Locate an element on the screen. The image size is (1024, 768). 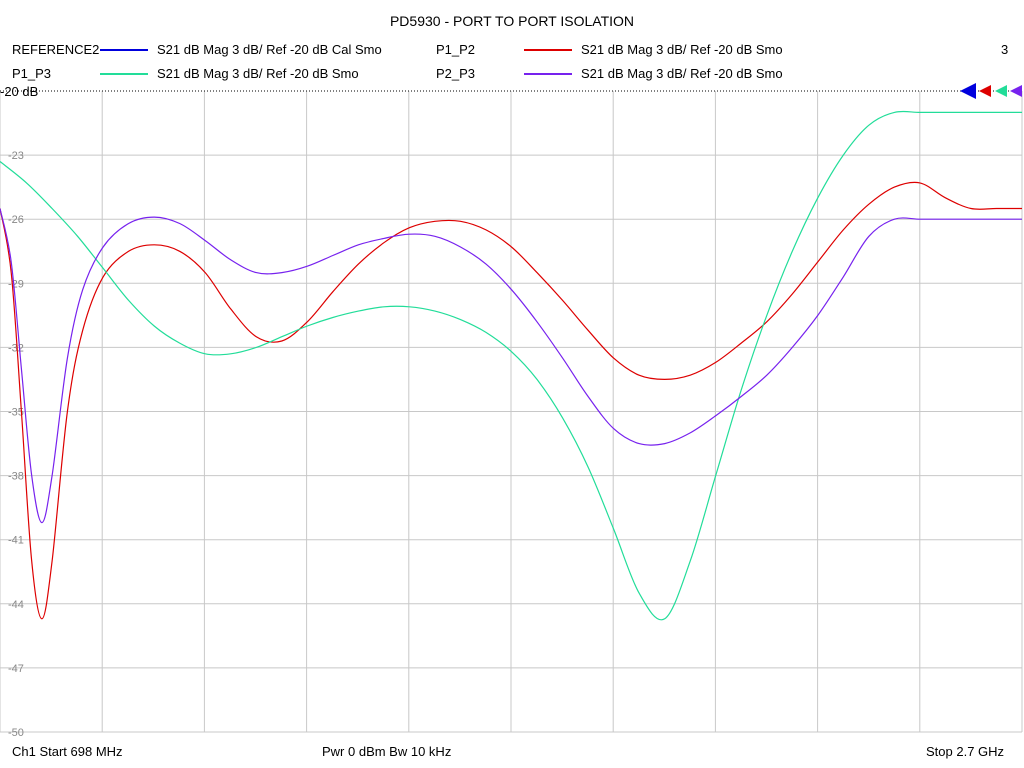
reference-marker-p1-p2 is located at coordinates (985, 91).